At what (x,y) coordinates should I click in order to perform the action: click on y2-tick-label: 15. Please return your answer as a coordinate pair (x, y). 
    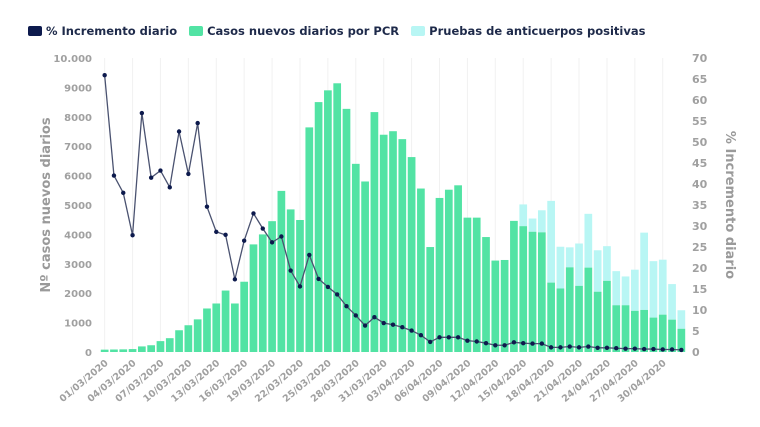
    Looking at the image, I should click on (699, 289).